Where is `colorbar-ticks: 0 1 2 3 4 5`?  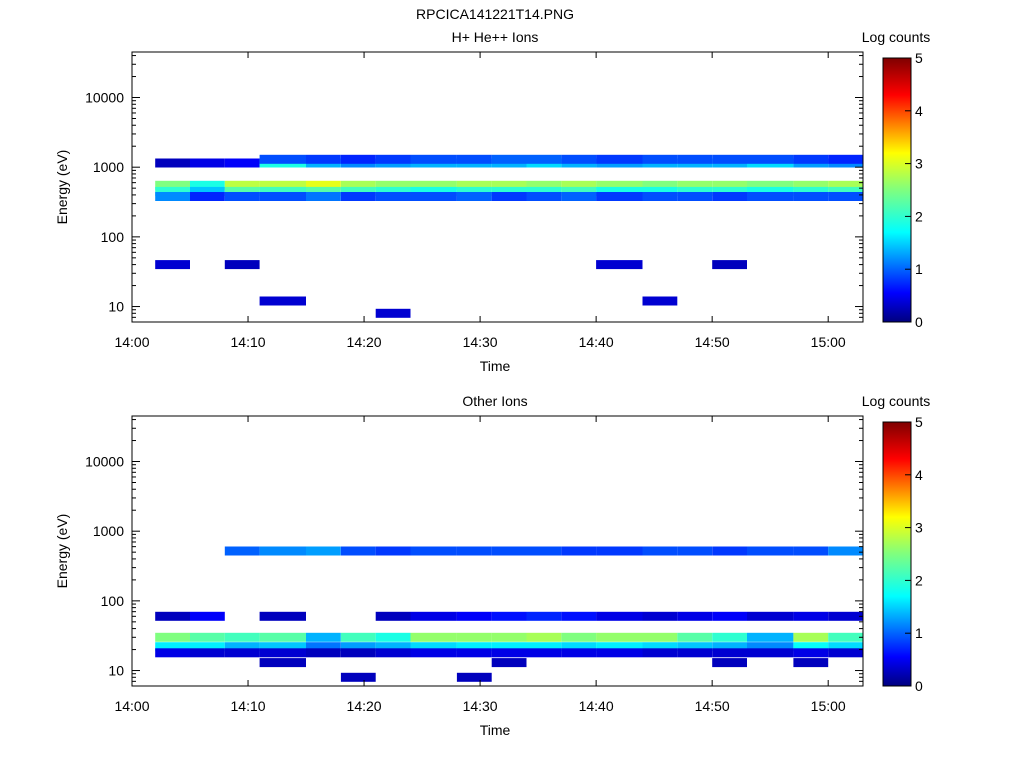 colorbar-ticks: 0 1 2 3 4 5 is located at coordinates (914, 190).